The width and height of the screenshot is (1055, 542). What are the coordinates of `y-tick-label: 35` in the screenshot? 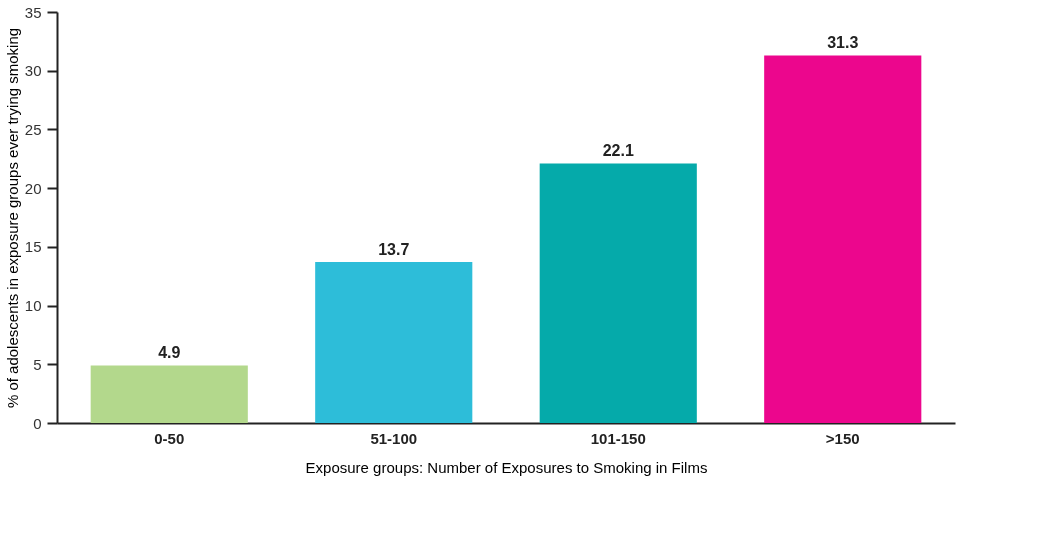 It's located at (33, 12).